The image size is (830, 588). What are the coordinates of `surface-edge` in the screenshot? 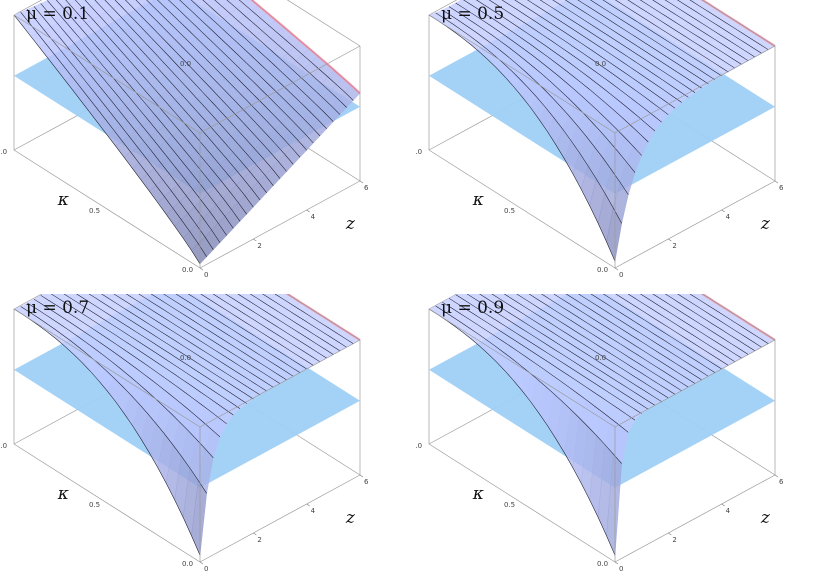 It's located at (305, 47).